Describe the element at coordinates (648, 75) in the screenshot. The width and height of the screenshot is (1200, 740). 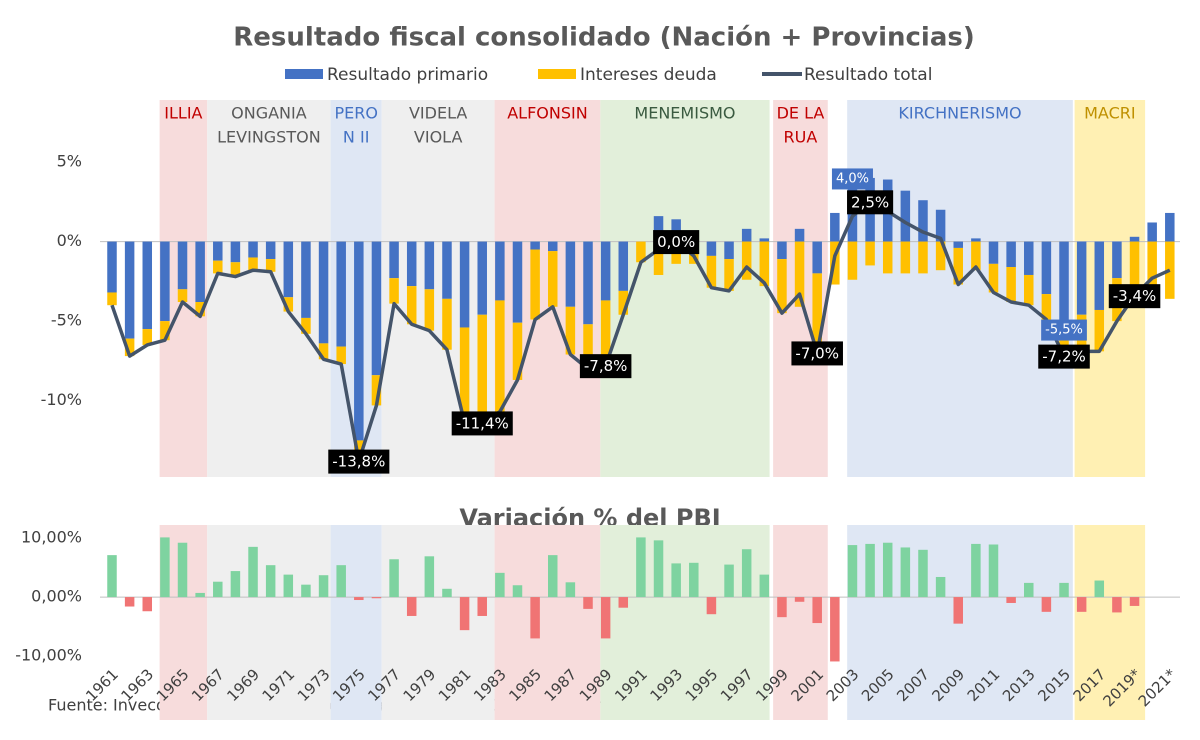
I see `legend-label: Intereses deuda` at that location.